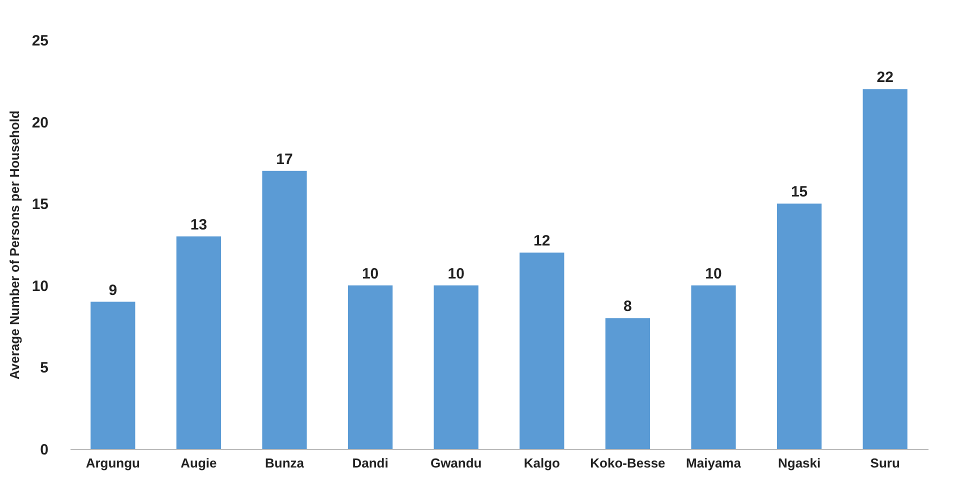 The width and height of the screenshot is (964, 483). Describe the element at coordinates (628, 307) in the screenshot. I see `data-label: 8` at that location.